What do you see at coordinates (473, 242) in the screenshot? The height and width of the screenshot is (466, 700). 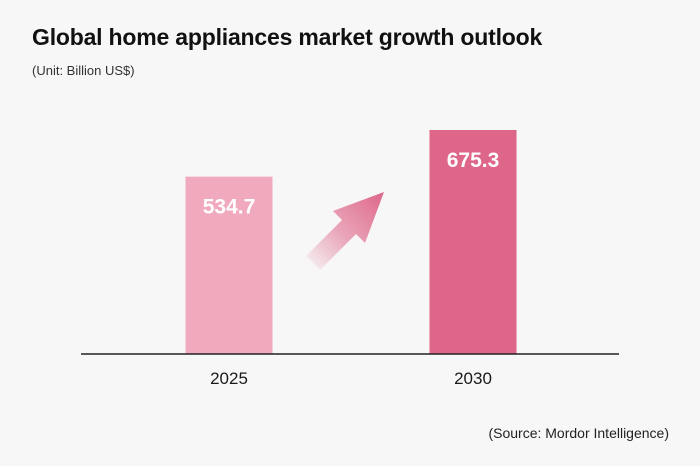 I see `bar-2030` at bounding box center [473, 242].